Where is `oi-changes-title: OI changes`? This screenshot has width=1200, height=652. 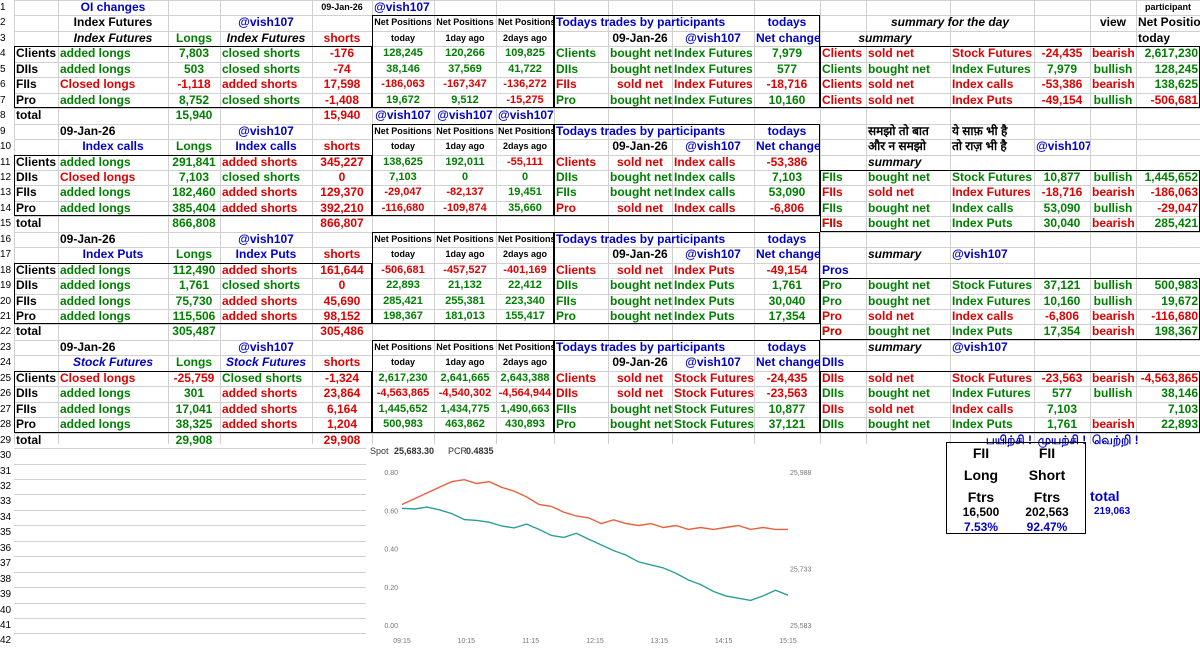
oi-changes-title: OI changes is located at coordinates (113, 7).